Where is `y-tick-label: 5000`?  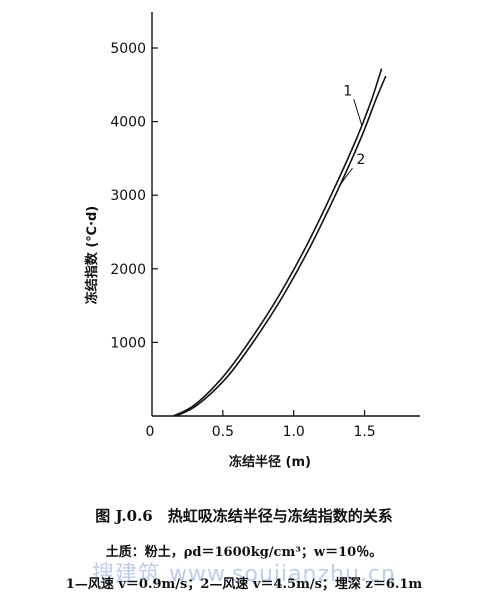
y-tick-label: 5000 is located at coordinates (128, 49).